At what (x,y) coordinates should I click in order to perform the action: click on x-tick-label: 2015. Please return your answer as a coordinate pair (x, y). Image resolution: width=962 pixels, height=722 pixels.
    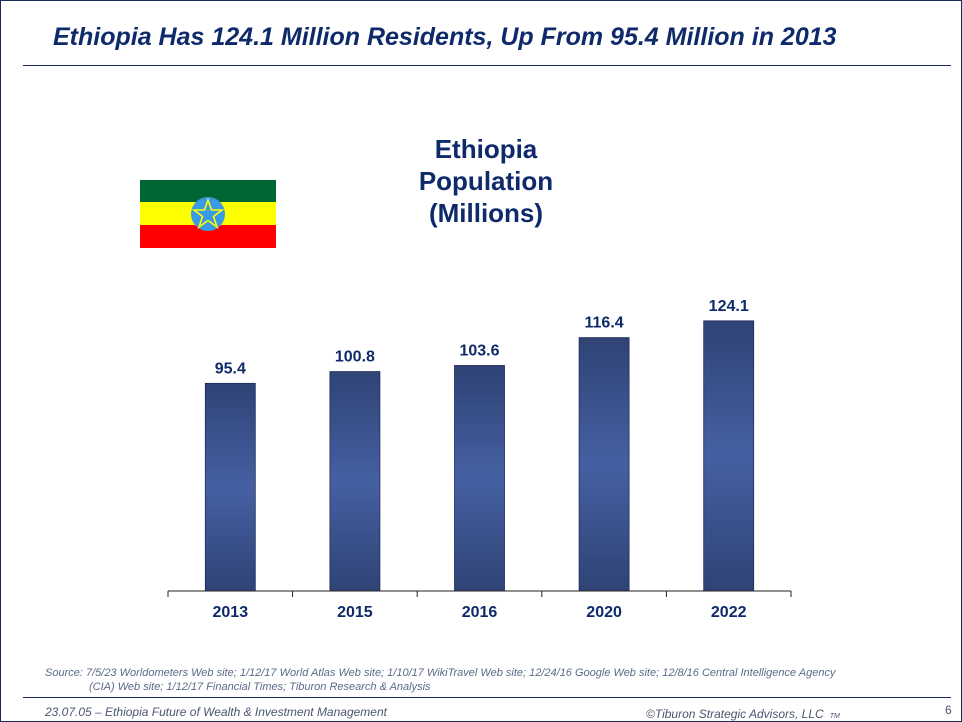
    Looking at the image, I should click on (355, 612).